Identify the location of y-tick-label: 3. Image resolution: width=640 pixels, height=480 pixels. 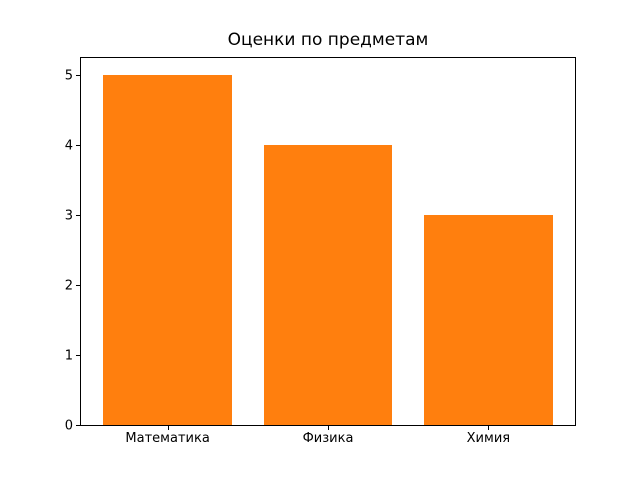
(68, 216).